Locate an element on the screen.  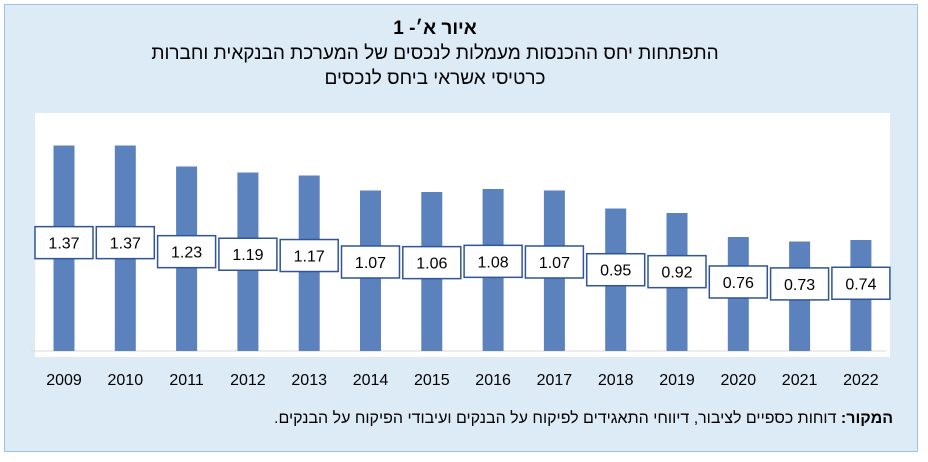
data-label-box-2013 is located at coordinates (309, 255).